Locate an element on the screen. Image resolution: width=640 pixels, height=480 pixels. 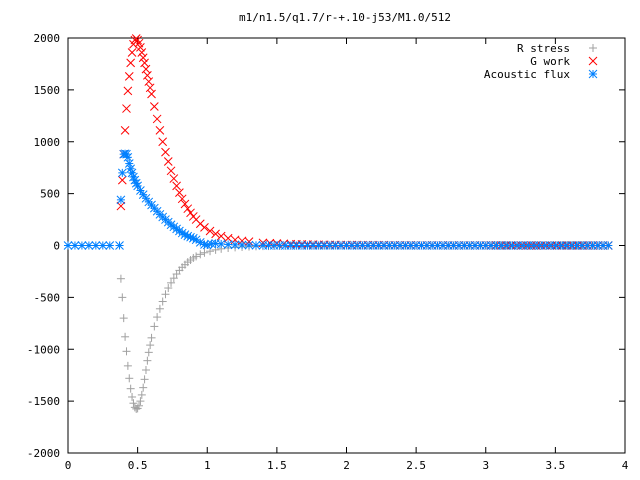
x-tick-label: 3.5 is located at coordinates (555, 465).